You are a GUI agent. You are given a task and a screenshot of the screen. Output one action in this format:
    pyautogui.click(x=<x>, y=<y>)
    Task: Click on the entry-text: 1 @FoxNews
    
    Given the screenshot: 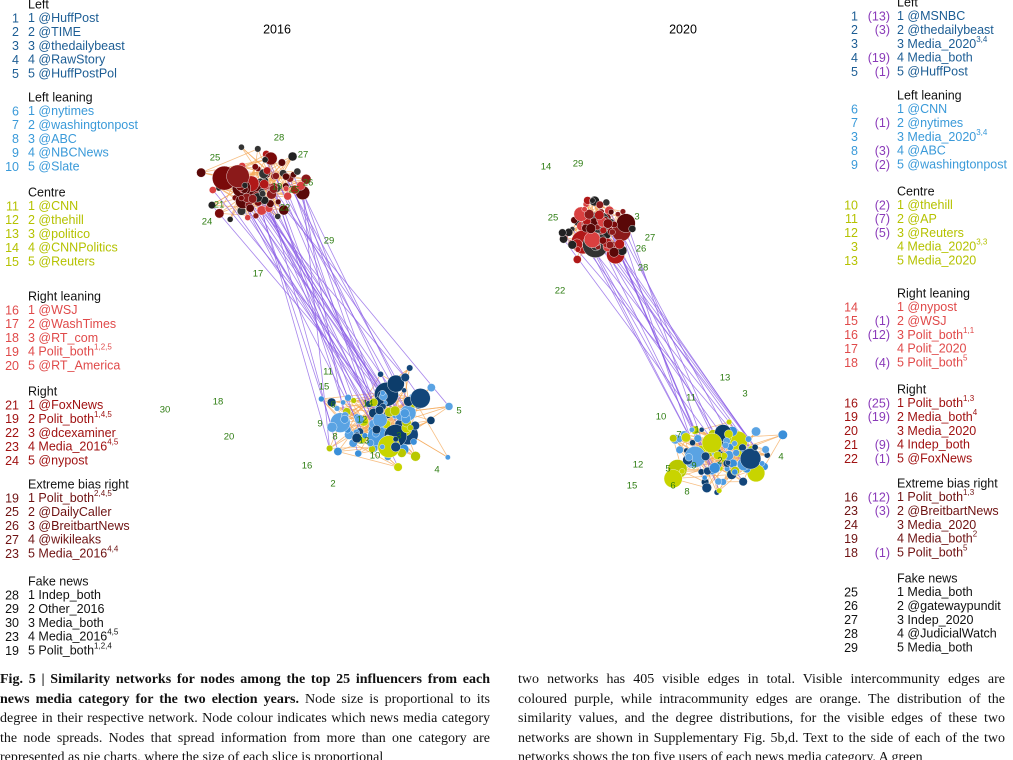 What is the action you would take?
    pyautogui.click(x=65, y=405)
    